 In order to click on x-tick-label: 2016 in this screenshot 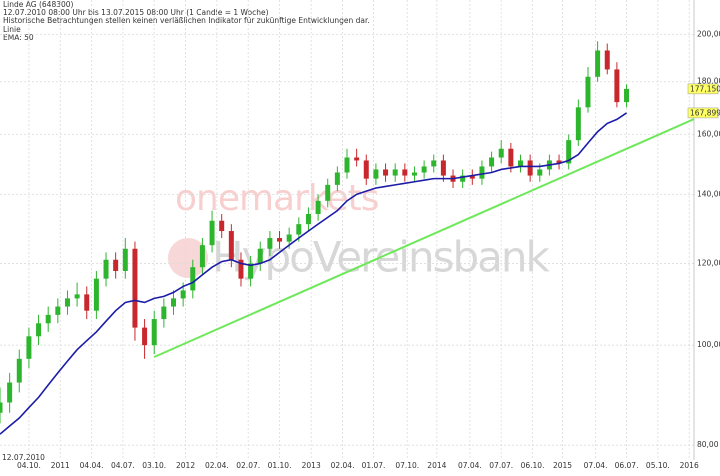, I will do `click(689, 465)`.